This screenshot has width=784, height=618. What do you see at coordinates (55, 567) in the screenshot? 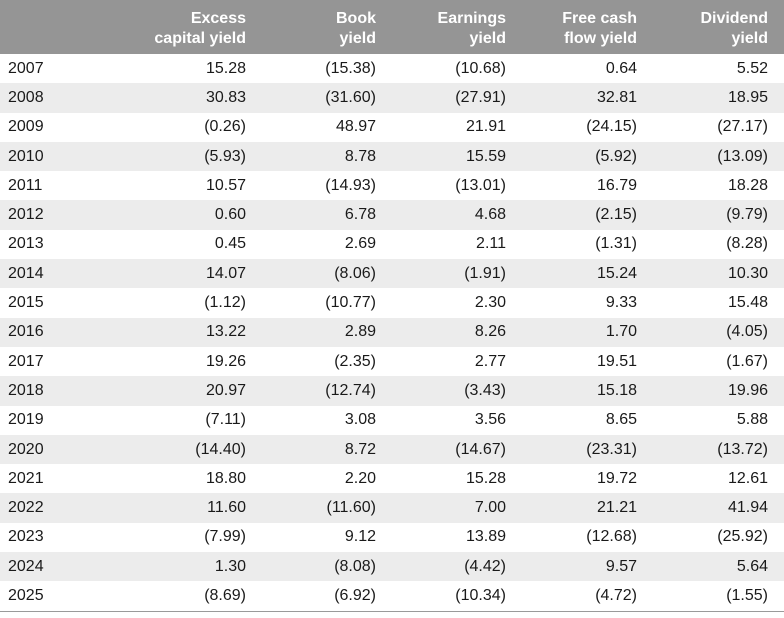
I see `year-cell: 2024` at bounding box center [55, 567].